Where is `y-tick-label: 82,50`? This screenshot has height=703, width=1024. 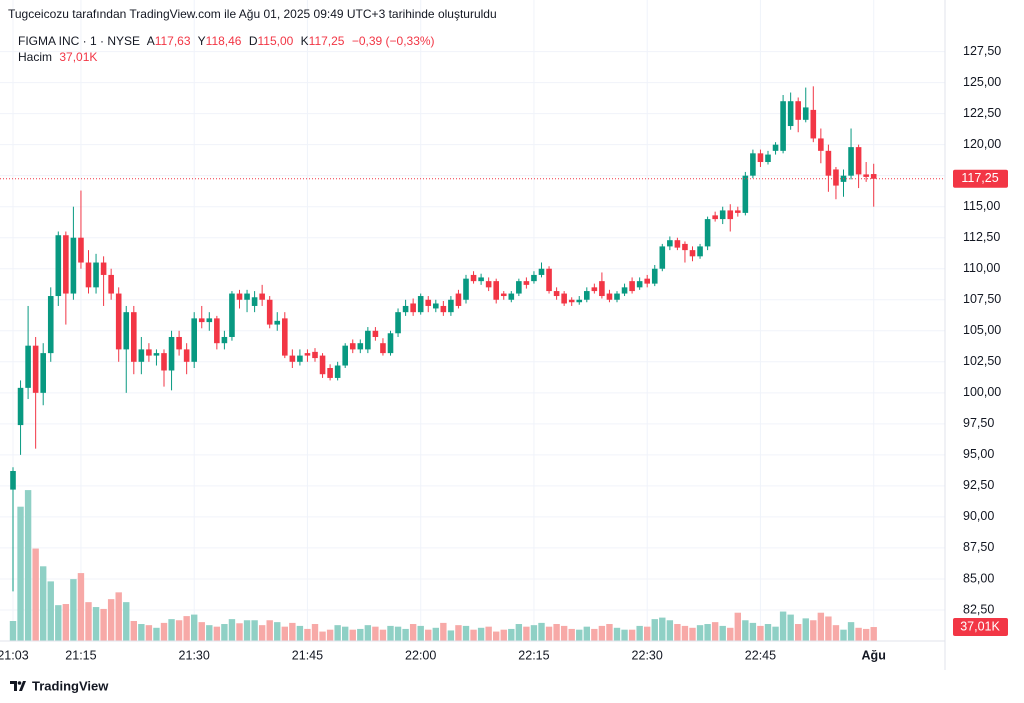 y-tick-label: 82,50 is located at coordinates (978, 609).